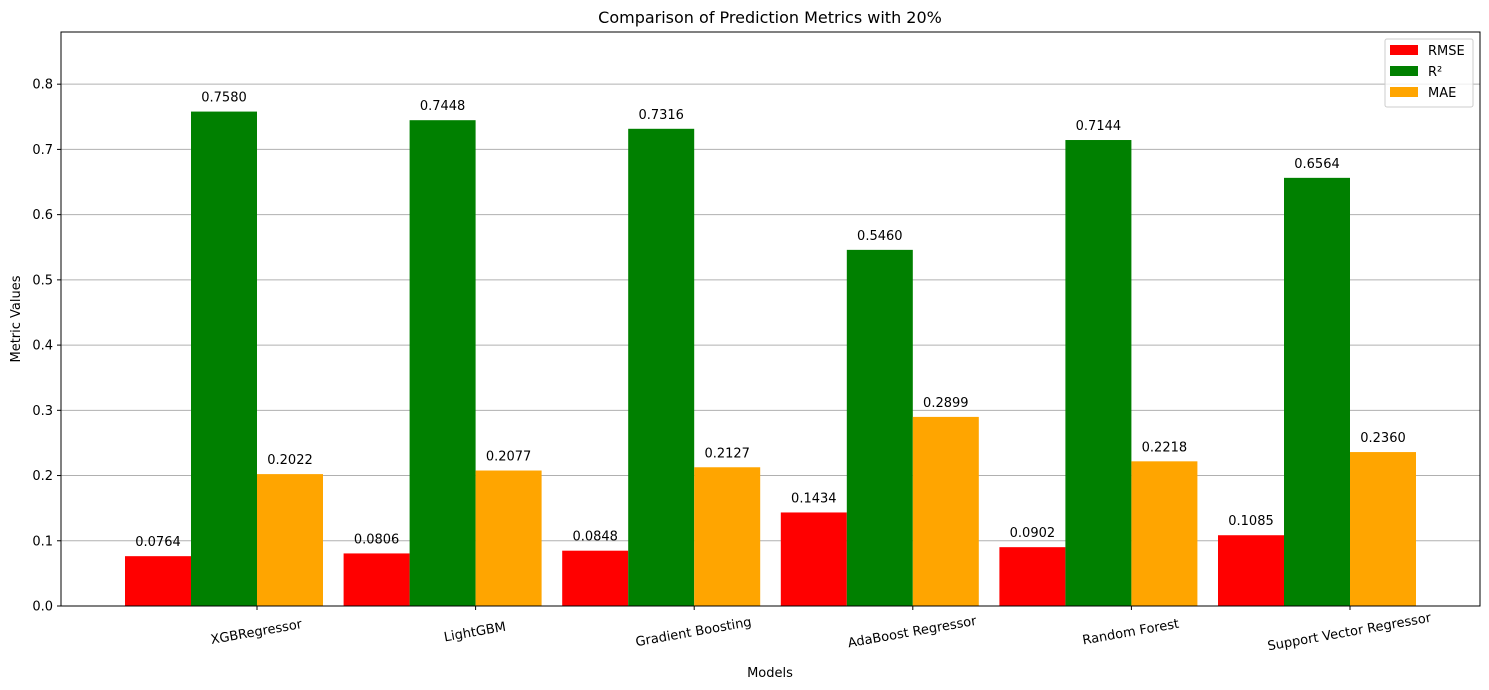 Image resolution: width=1489 pixels, height=690 pixels. What do you see at coordinates (1446, 51) in the screenshot?
I see `legend-label: RMSE` at bounding box center [1446, 51].